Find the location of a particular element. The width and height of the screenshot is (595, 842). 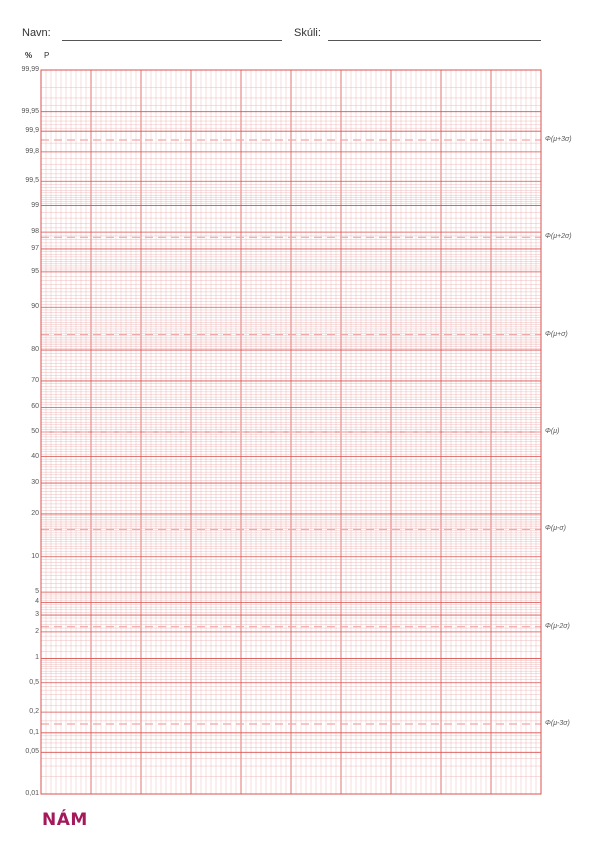

tick-label: 99 is located at coordinates (35, 205).